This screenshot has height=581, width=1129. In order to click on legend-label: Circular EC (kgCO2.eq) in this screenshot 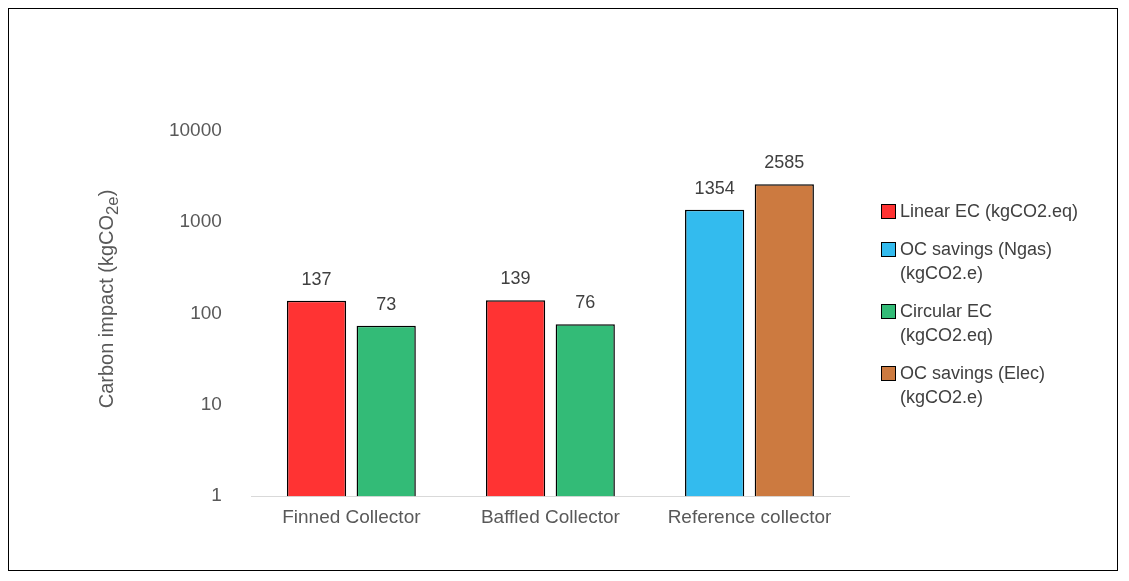, I will do `click(947, 323)`.